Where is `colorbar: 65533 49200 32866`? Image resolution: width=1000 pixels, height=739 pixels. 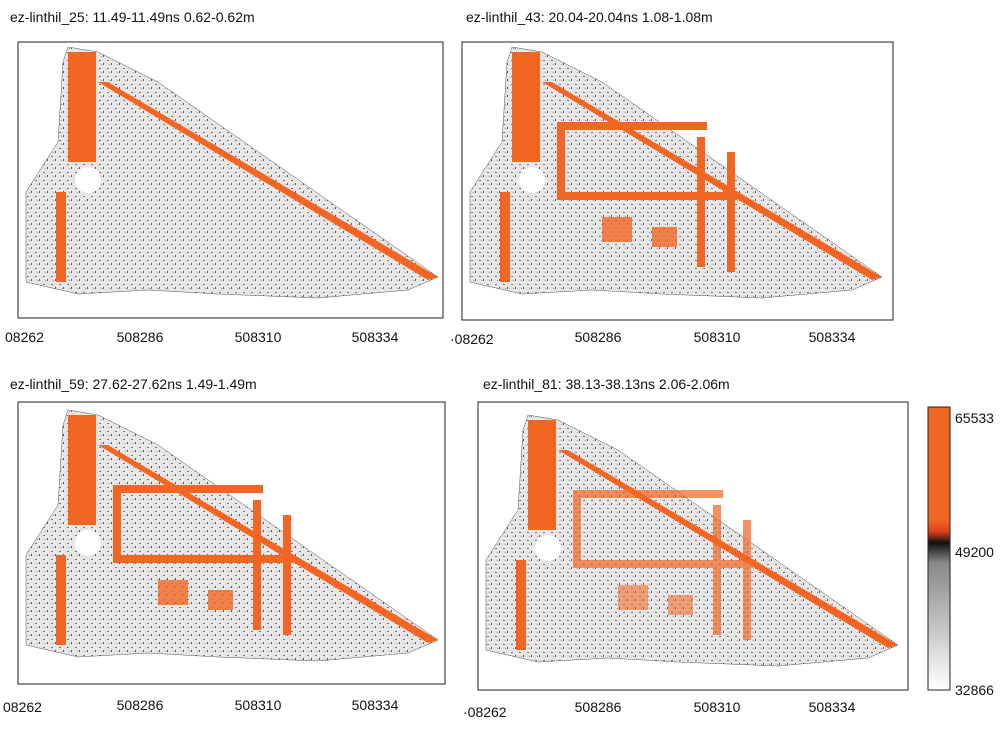 colorbar: 65533 49200 32866 is located at coordinates (960, 552).